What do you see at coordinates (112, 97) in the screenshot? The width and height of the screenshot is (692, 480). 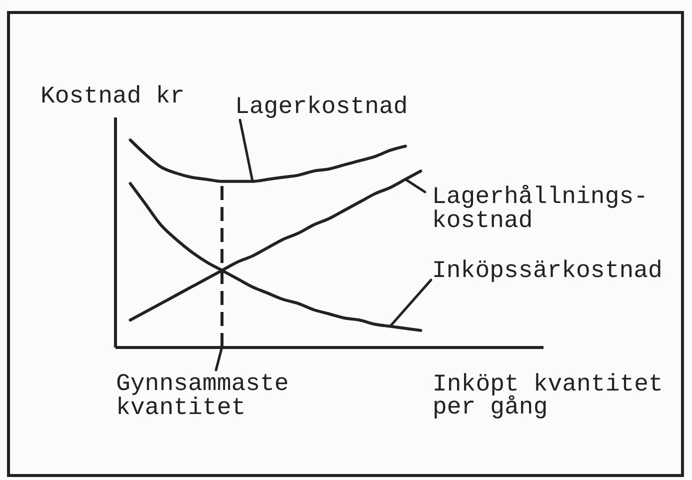 I see `y-axis-title: Kostnad kr` at bounding box center [112, 97].